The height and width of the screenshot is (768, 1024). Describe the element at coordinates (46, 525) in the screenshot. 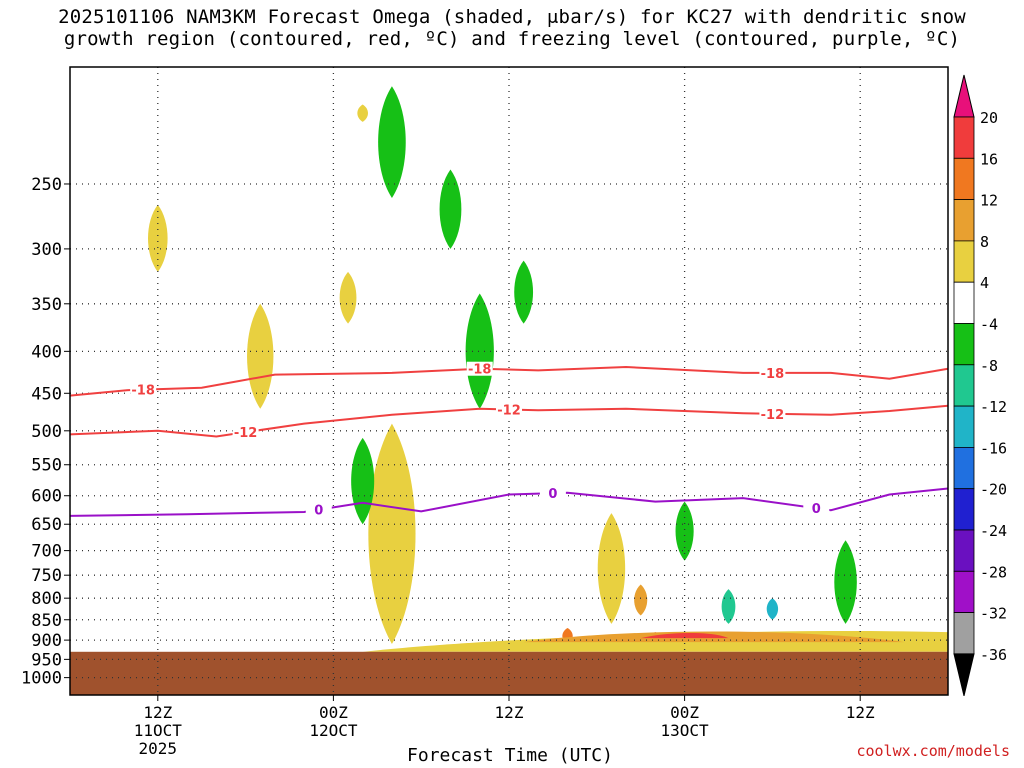

I see `y-tick-label: 650` at that location.